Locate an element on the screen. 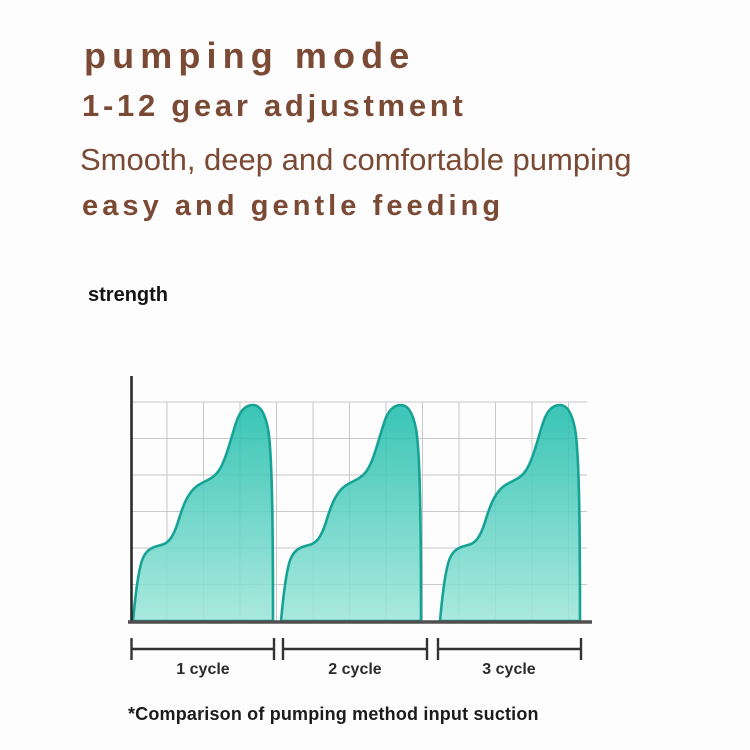 The height and width of the screenshot is (750, 750). cycle-2-label: 2 cycle is located at coordinates (355, 669).